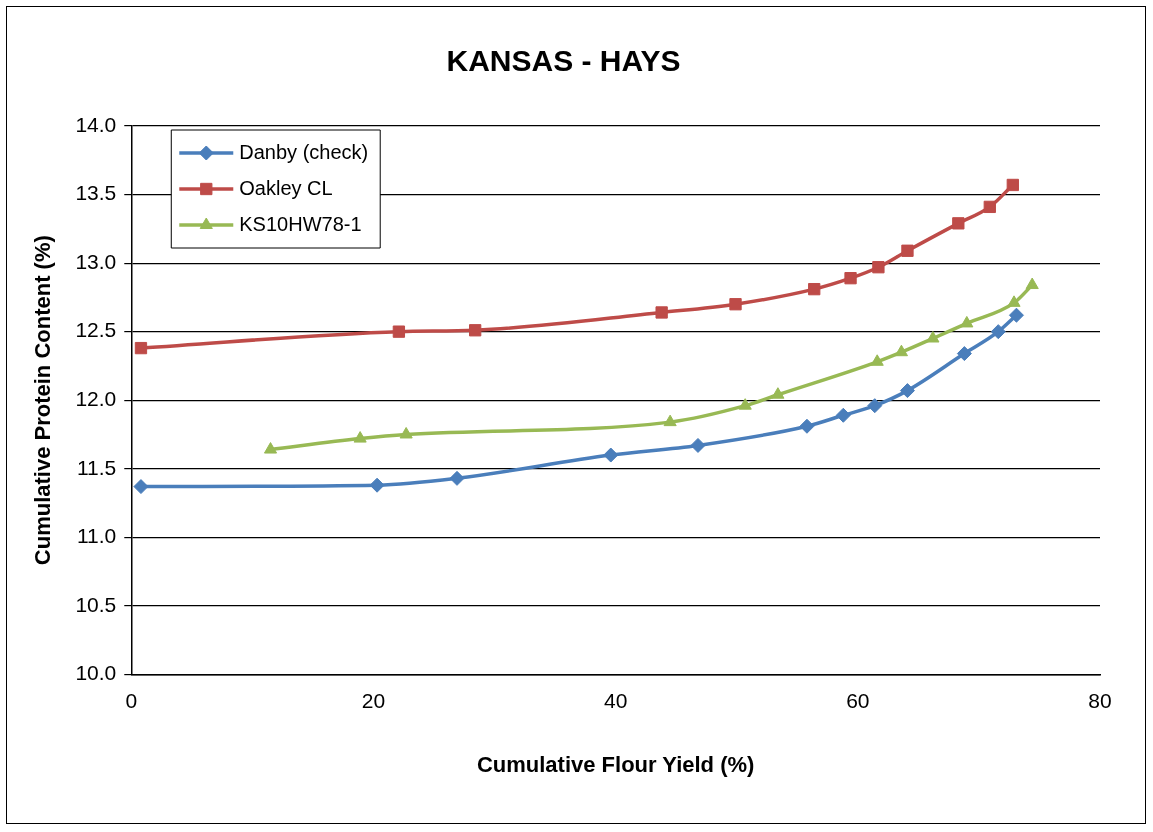 The width and height of the screenshot is (1153, 832). What do you see at coordinates (286, 187) in the screenshot?
I see `legend-label: Oakley CL` at bounding box center [286, 187].